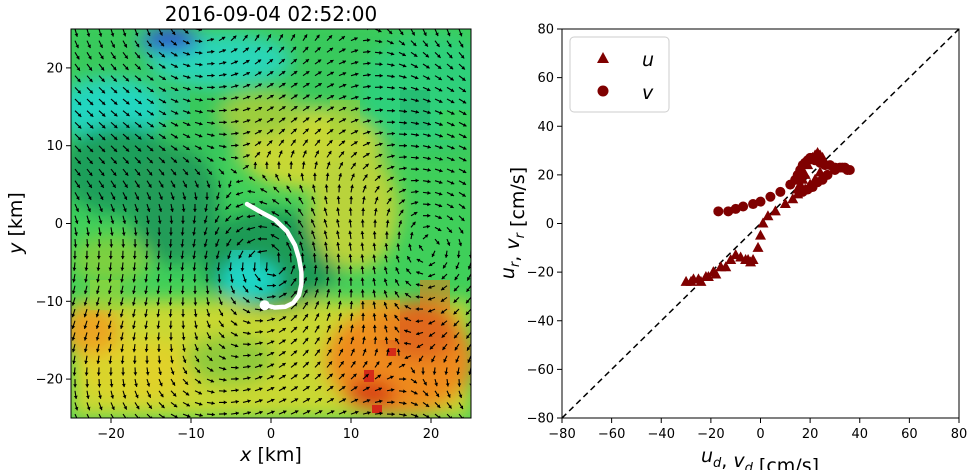 This screenshot has width=972, height=470. What do you see at coordinates (834, 170) in the screenshot?
I see `v-point` at bounding box center [834, 170].